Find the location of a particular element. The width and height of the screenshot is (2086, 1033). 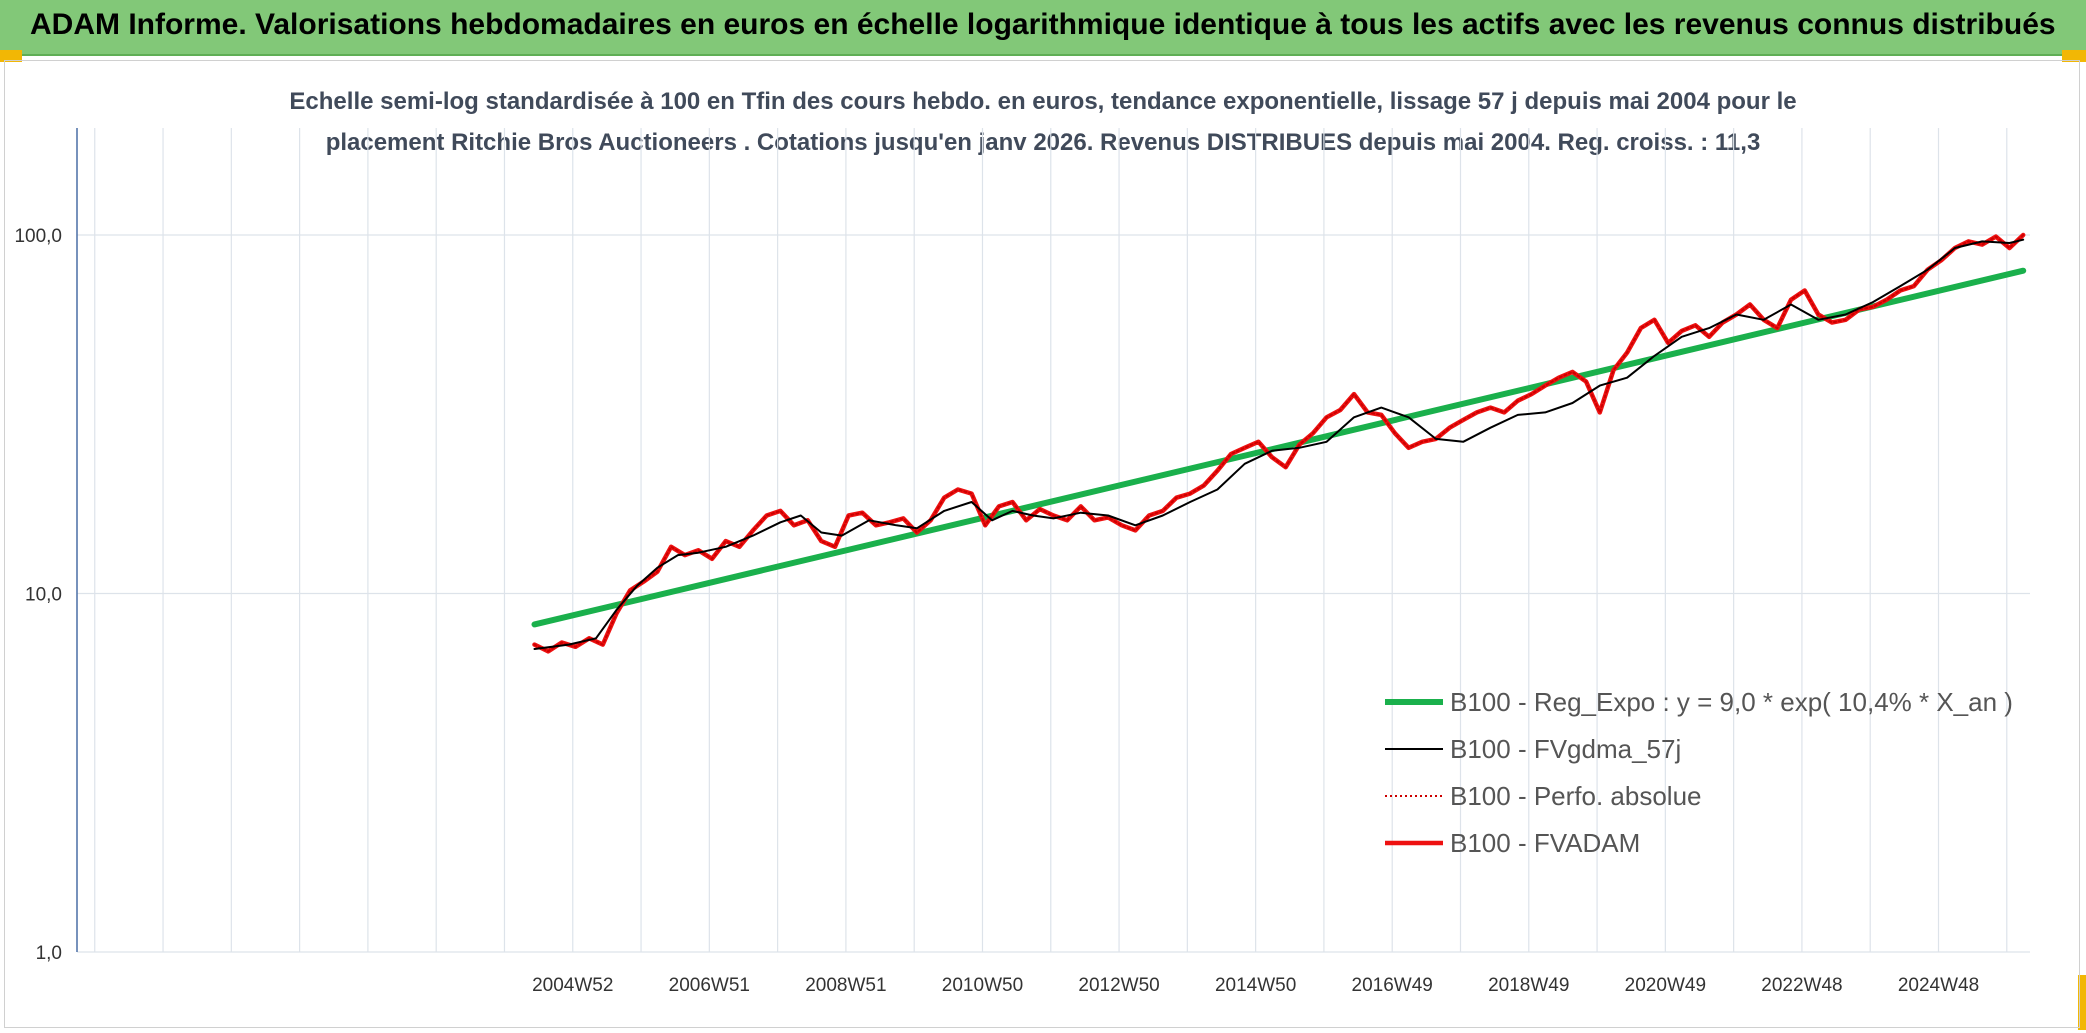

x-tick-label: 2024W48 is located at coordinates (1938, 985).